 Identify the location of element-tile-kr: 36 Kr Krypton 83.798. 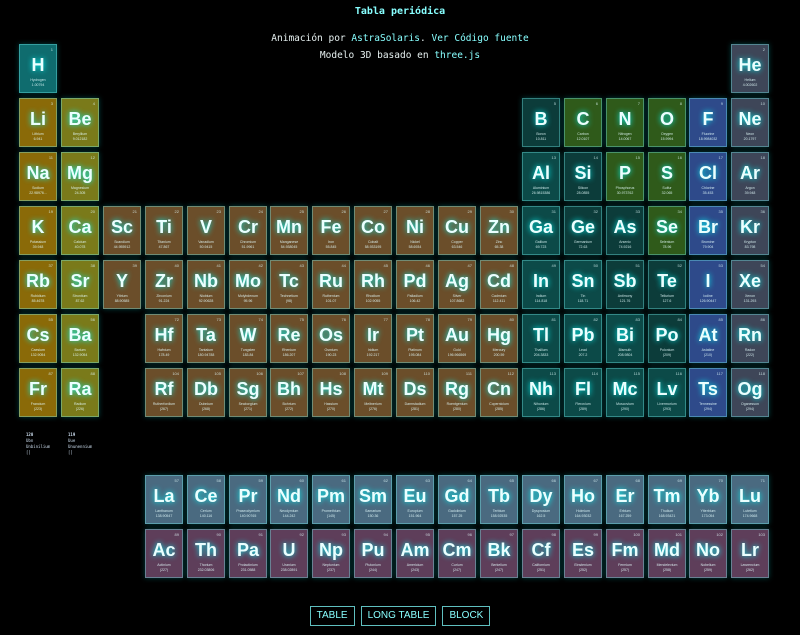
(750, 230).